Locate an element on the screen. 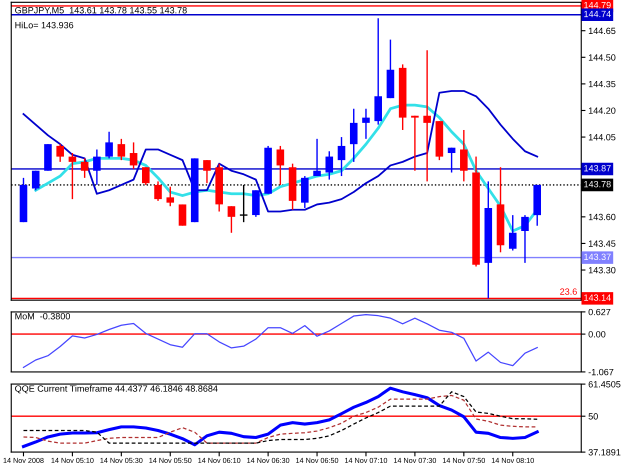 Image resolution: width=625 pixels, height=469 pixels. ref-line-label: 143.37 is located at coordinates (597, 257).